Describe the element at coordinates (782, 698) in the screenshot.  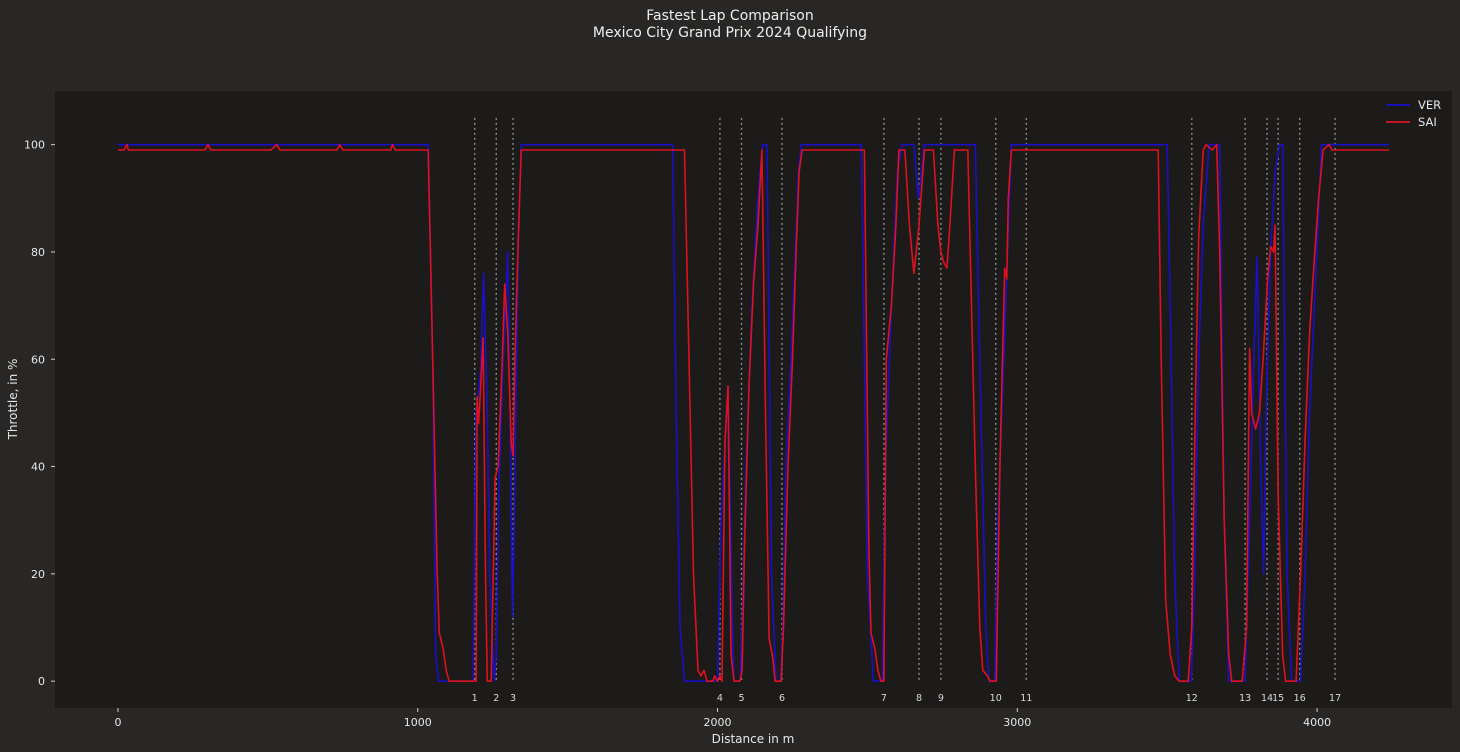
I see `corner-label-6: 6` at that location.